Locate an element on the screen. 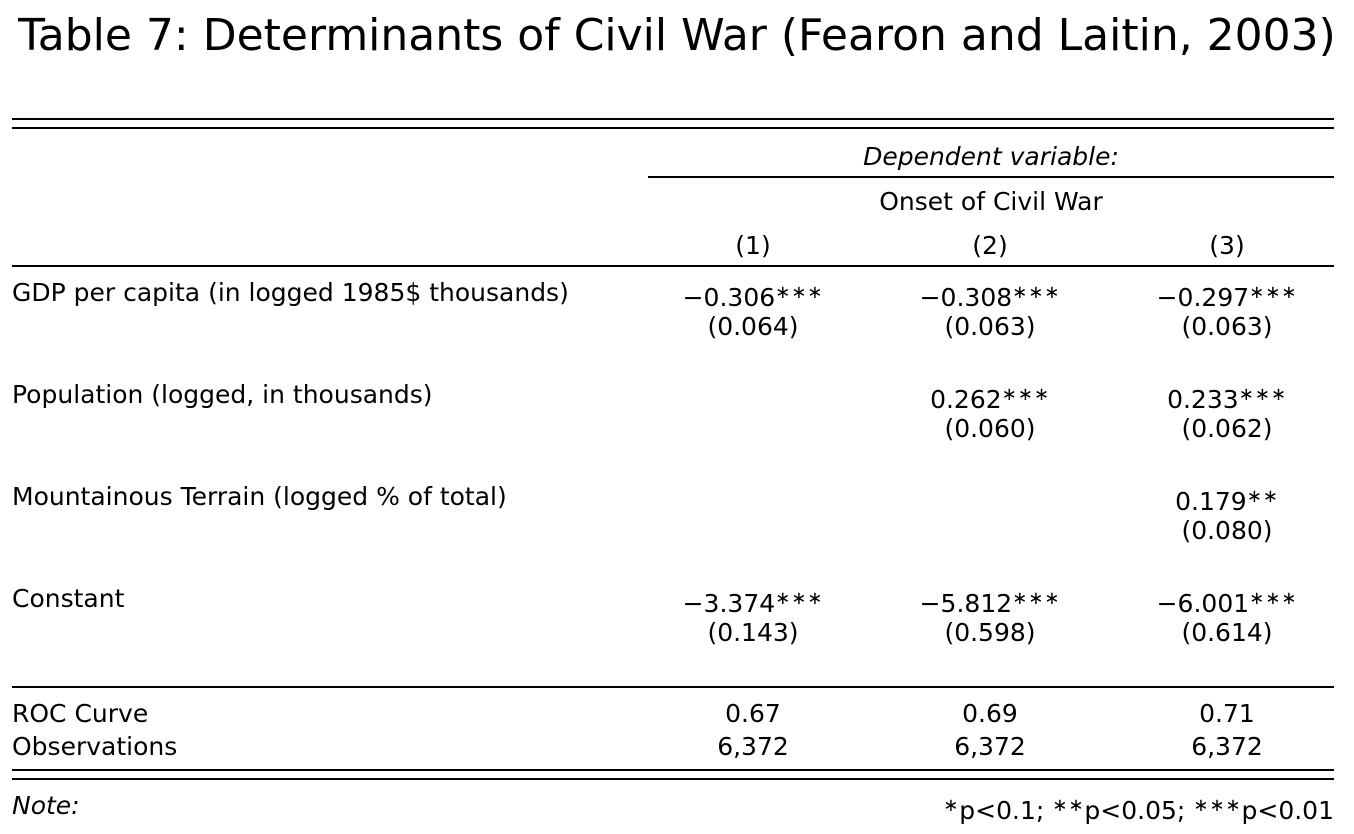 The image size is (1354, 834). coef-population-3: 0.233∗∗∗ is located at coordinates (1227, 397).